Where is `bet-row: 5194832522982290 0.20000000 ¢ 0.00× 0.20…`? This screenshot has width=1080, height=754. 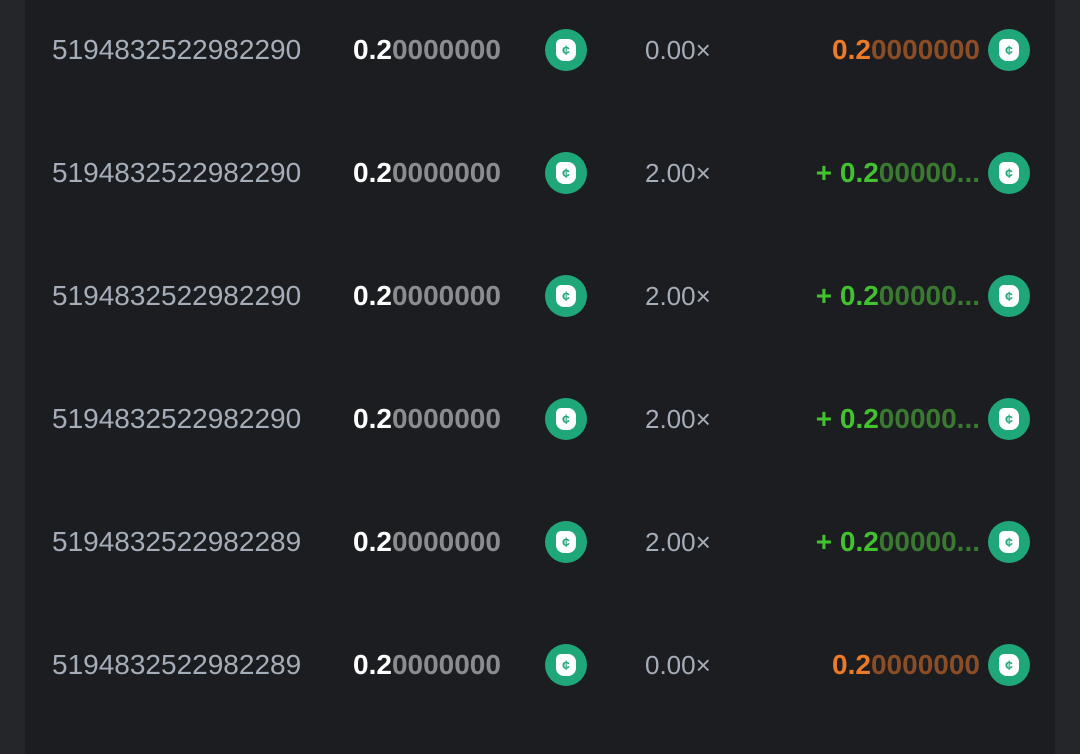 bet-row: 5194832522982290 0.20000000 ¢ 0.00× 0.20… is located at coordinates (540, 50).